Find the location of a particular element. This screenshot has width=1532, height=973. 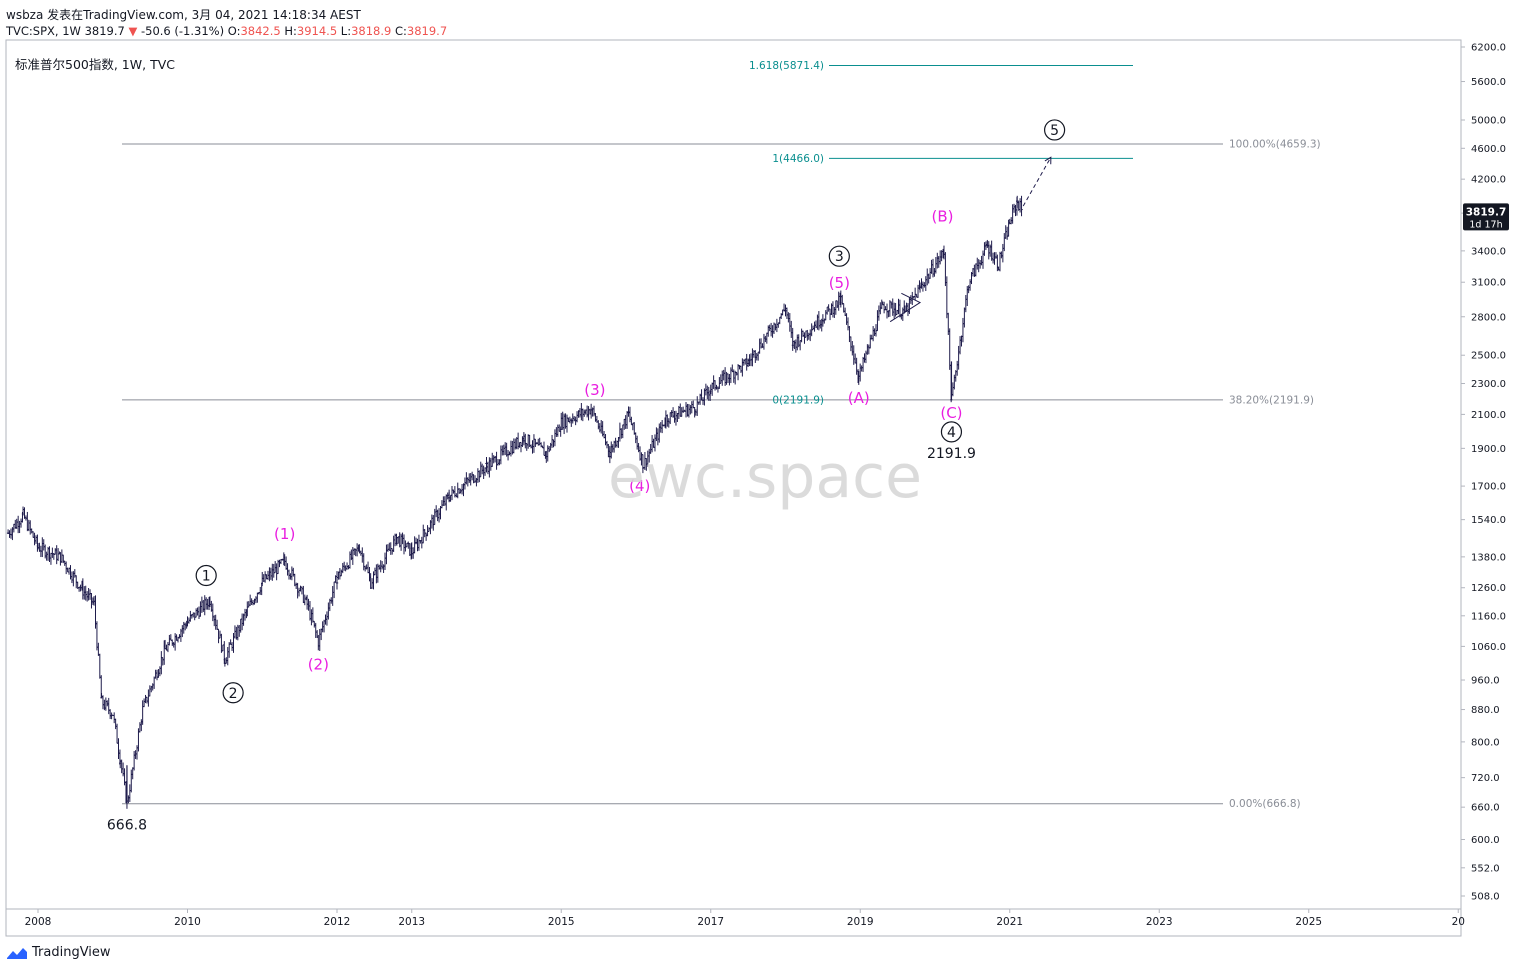

tradingview-brand: TradingView is located at coordinates (71, 952).